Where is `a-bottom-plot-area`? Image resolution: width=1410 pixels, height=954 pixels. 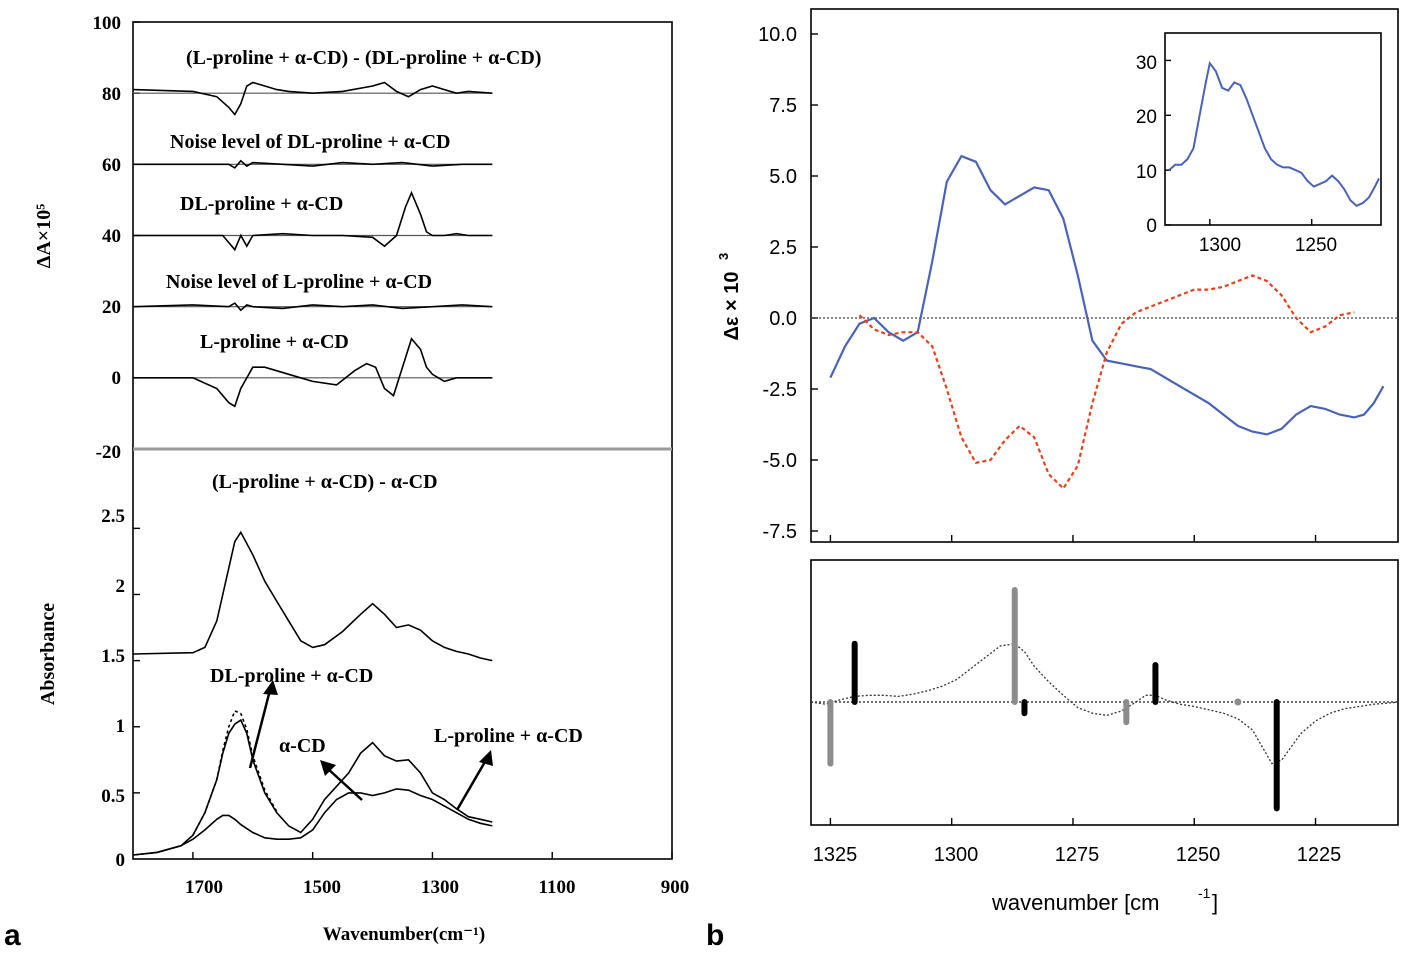
a-bottom-plot-area is located at coordinates (402, 693).